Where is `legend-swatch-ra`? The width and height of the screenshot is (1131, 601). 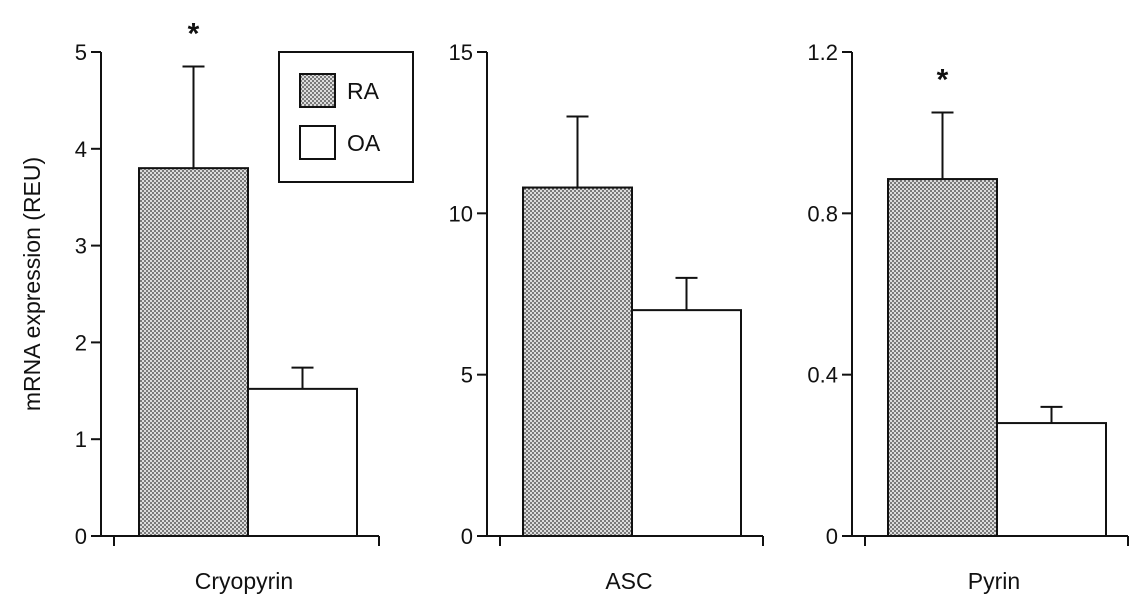 legend-swatch-ra is located at coordinates (317, 90).